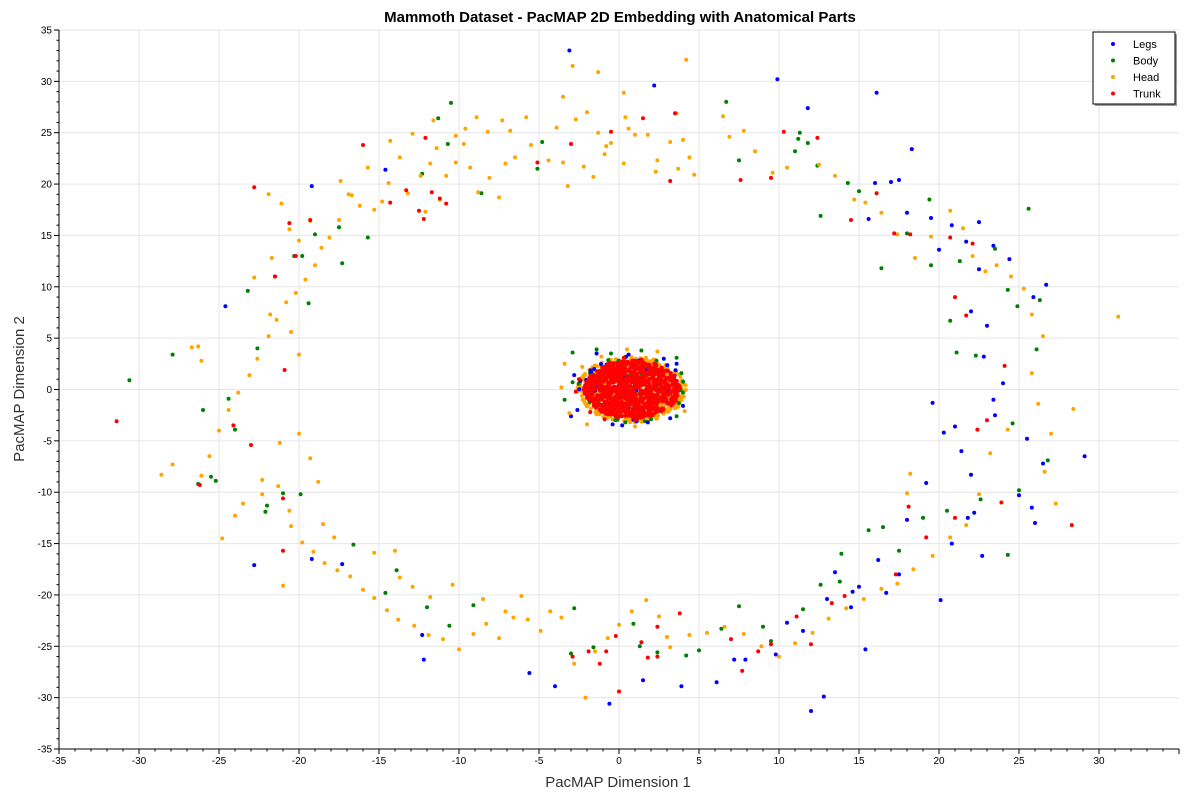  I want to click on legend-marker-legs, so click(1113, 44).